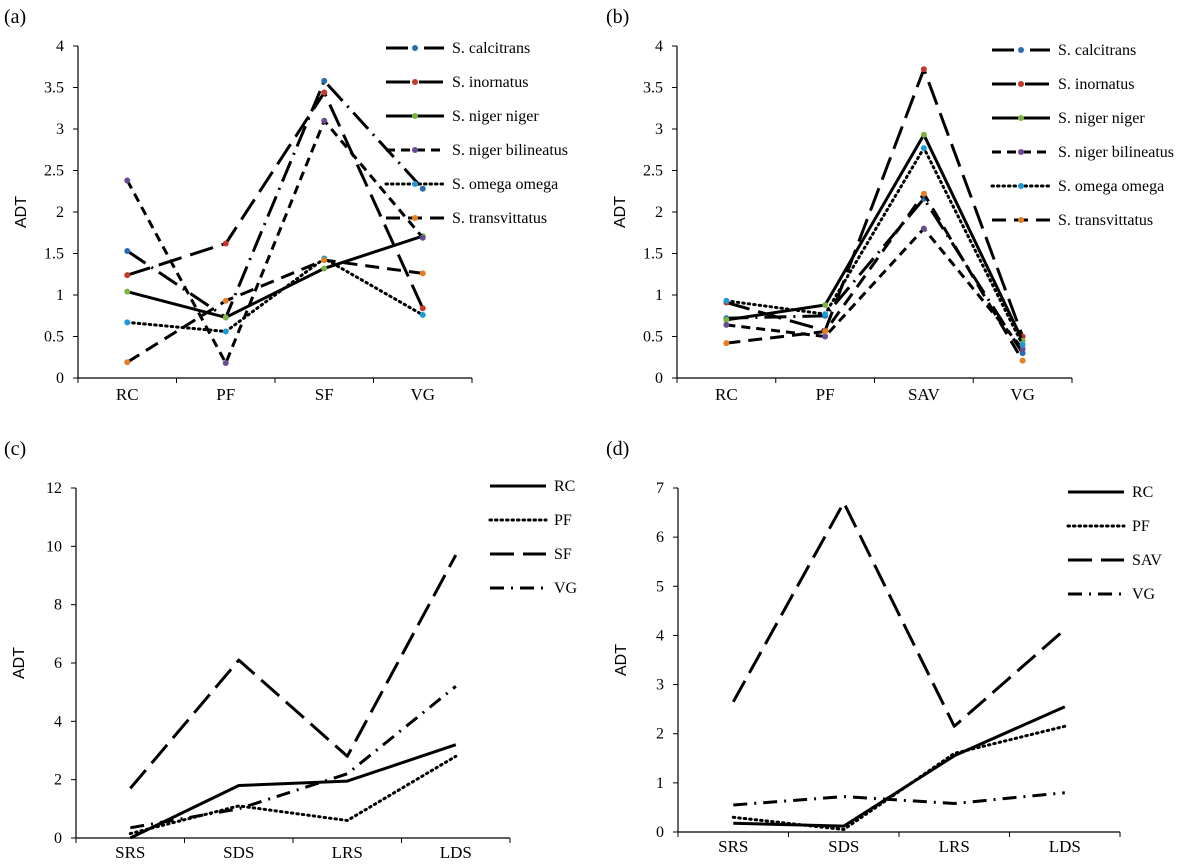  I want to click on x-tick-label: LDS, so click(456, 852).